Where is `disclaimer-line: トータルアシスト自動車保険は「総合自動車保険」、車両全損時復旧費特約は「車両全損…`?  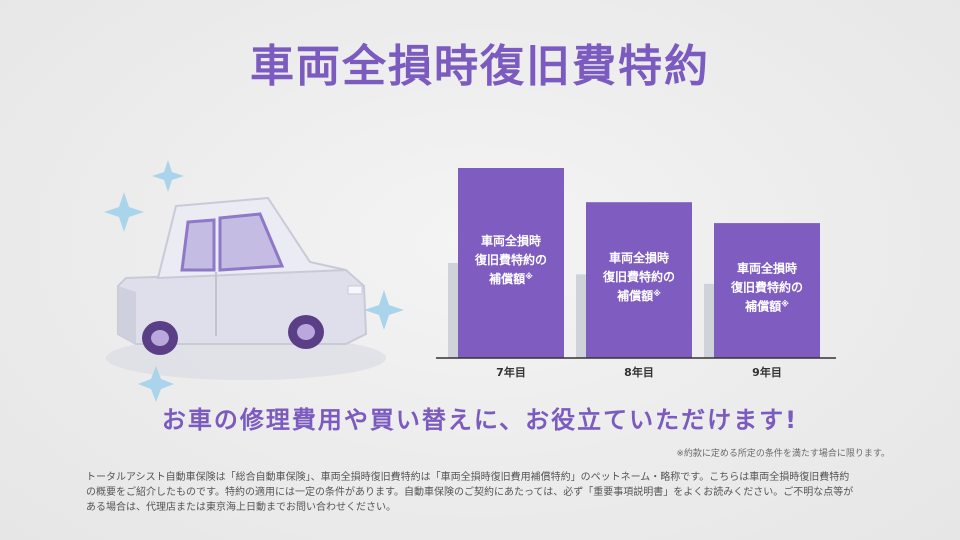
disclaimer-line: トータルアシスト自動車保険は「総合自動車保険」、車両全損時復旧費特約は「車両全損… is located at coordinates (467, 477).